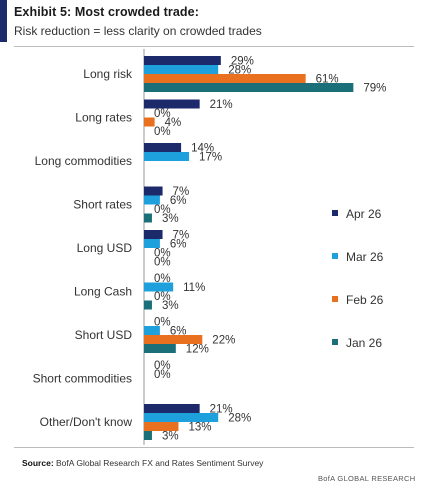 The width and height of the screenshot is (427, 492). Describe the element at coordinates (108, 74) in the screenshot. I see `category-label: Long risk` at that location.